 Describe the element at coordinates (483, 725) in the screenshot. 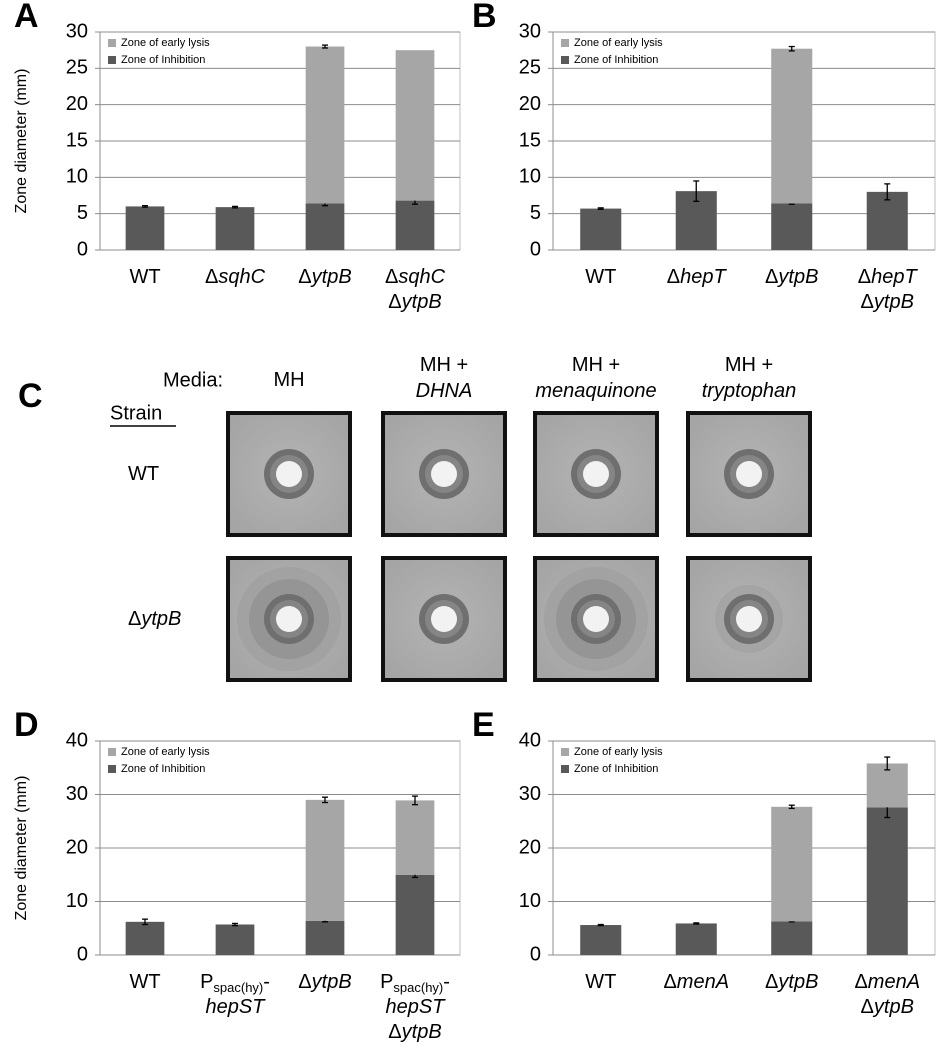

I see `panel-label: E` at that location.